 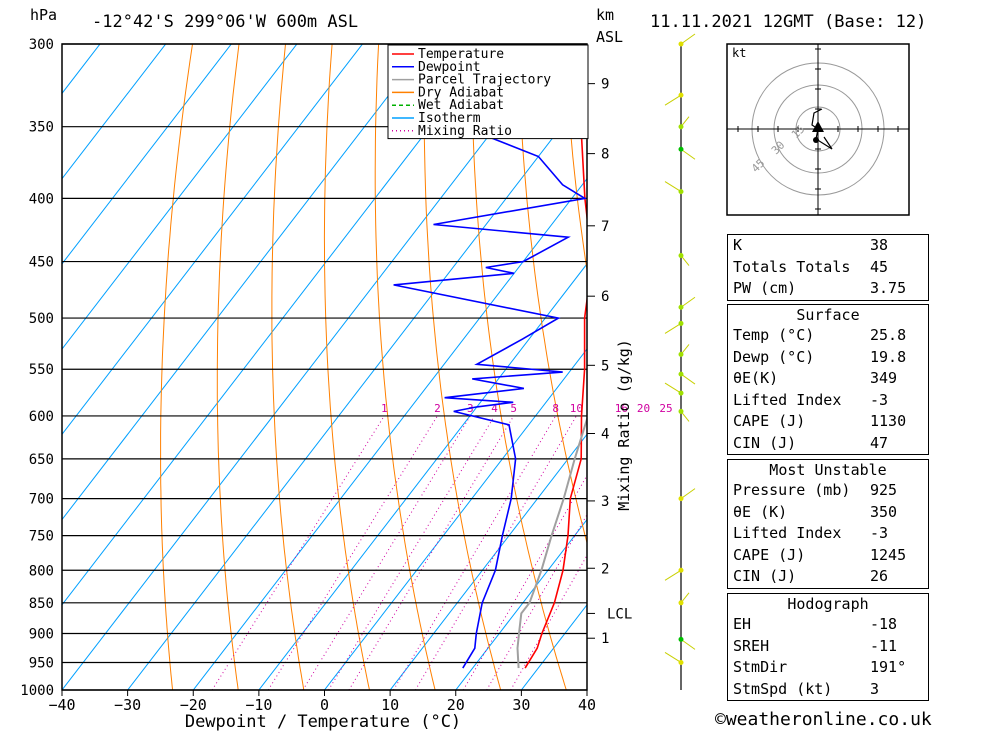 I want to click on surface-row: CIN (J) 47, so click(x=811, y=442).